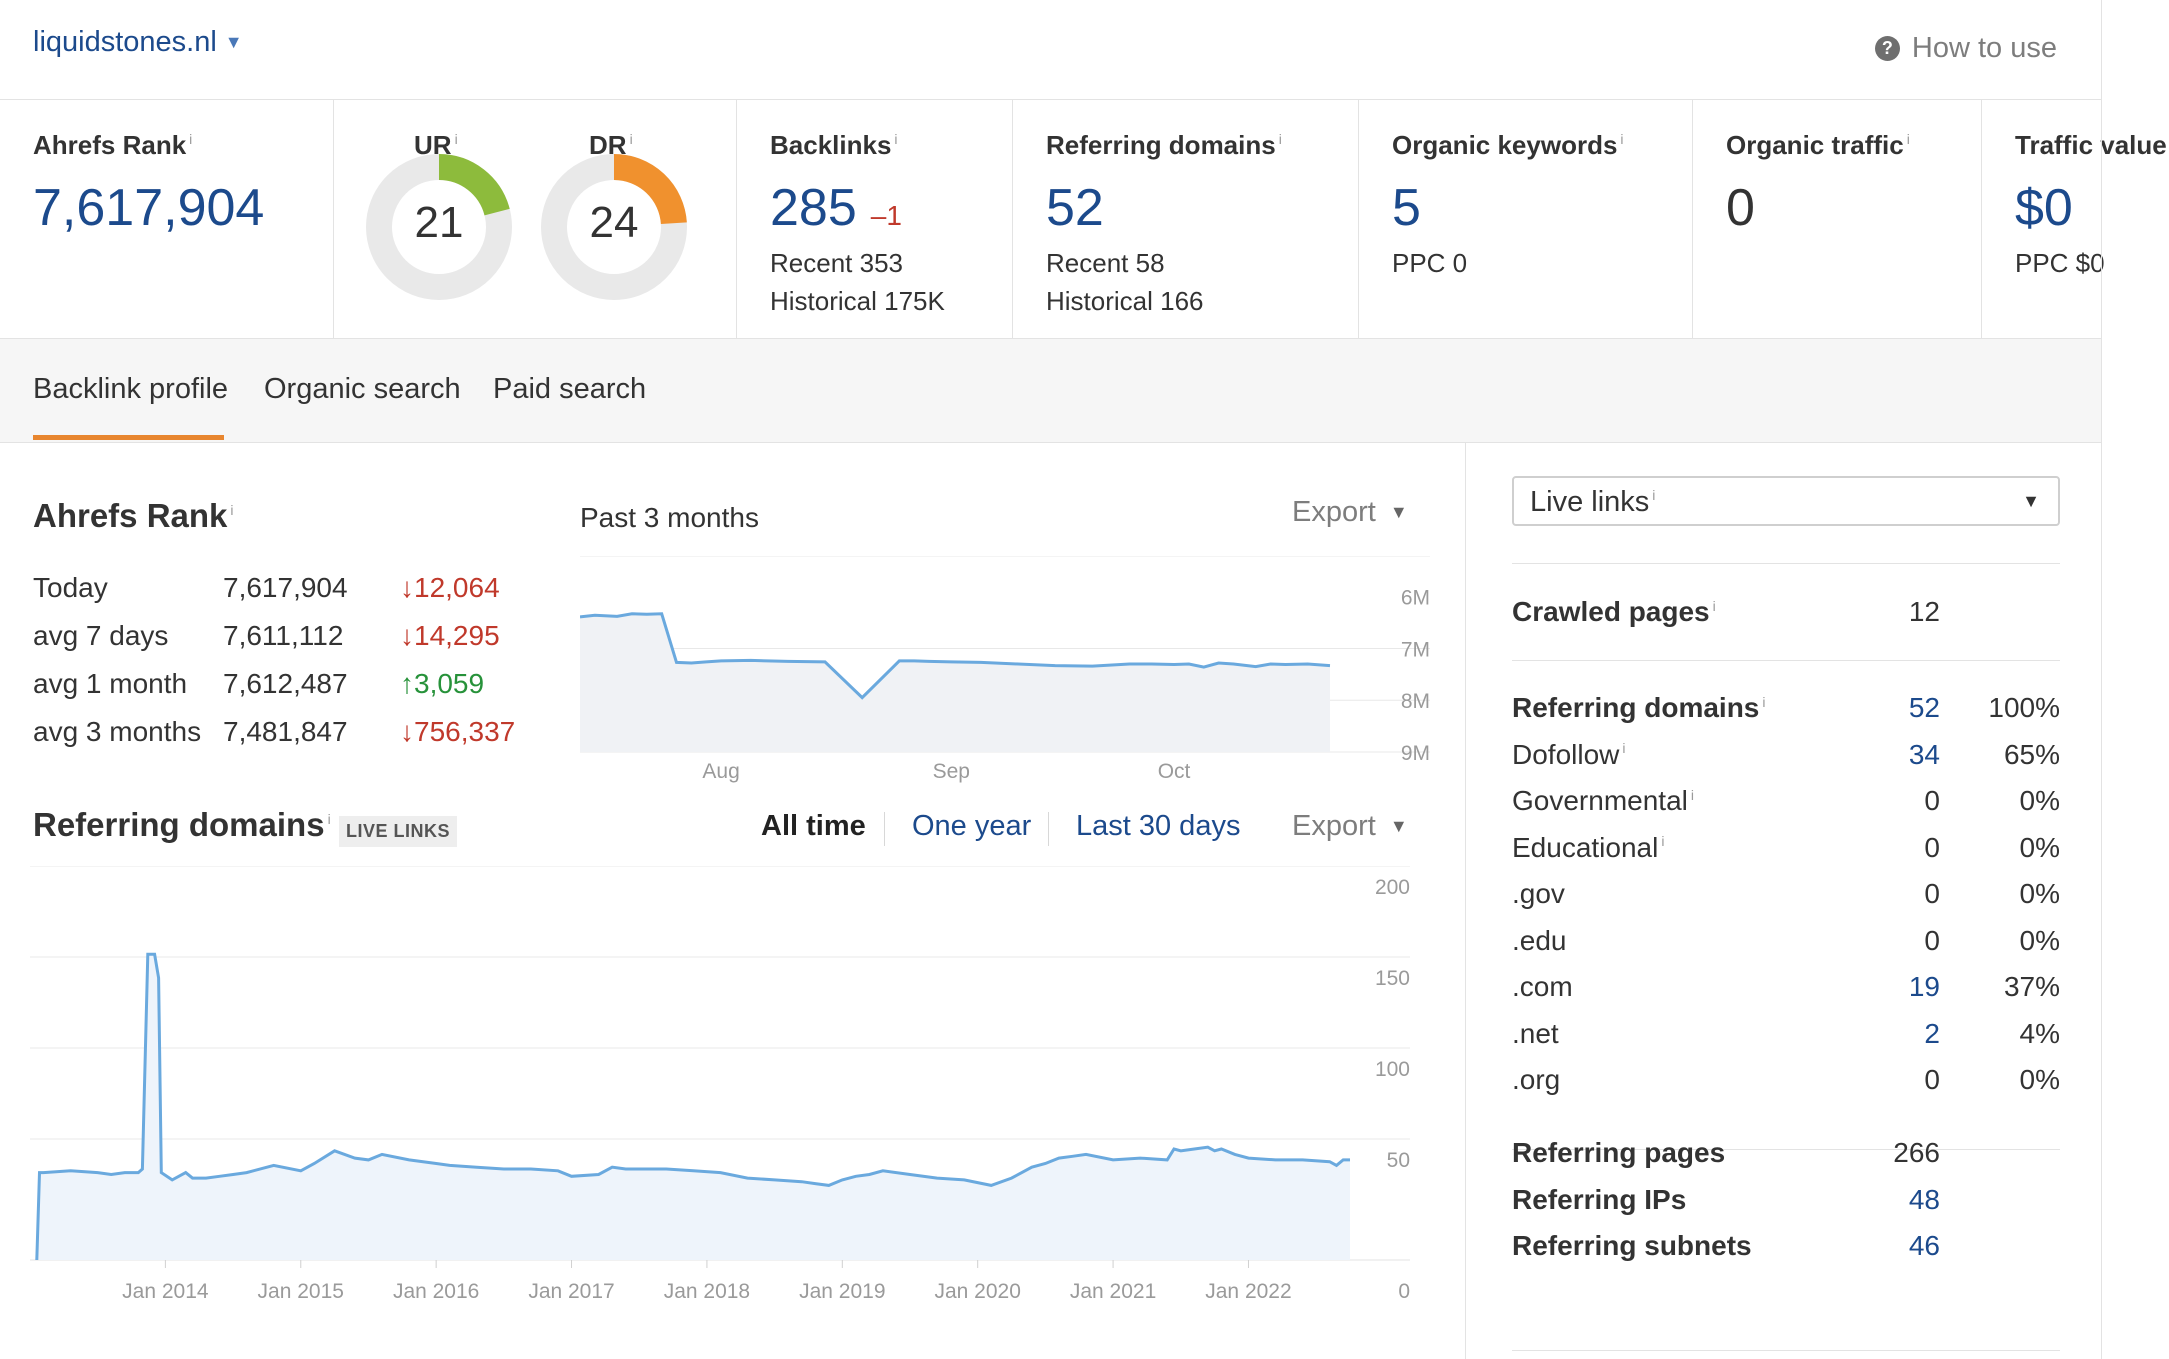 This screenshot has width=2169, height=1359. What do you see at coordinates (2101, 679) in the screenshot?
I see `page-edge` at bounding box center [2101, 679].